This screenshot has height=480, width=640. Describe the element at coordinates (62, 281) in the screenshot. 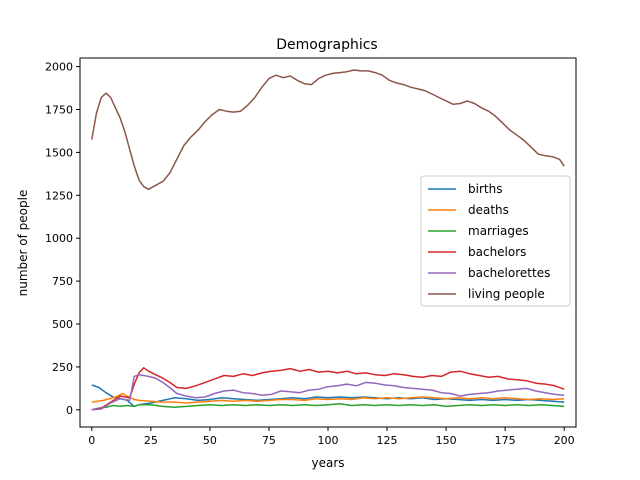

I see `y-tick-label: 750` at that location.